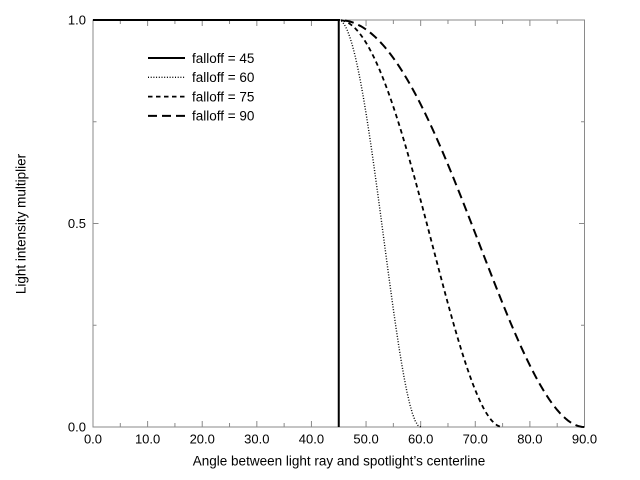  What do you see at coordinates (311, 439) in the screenshot?
I see `x-tick-label: 40.0` at bounding box center [311, 439].